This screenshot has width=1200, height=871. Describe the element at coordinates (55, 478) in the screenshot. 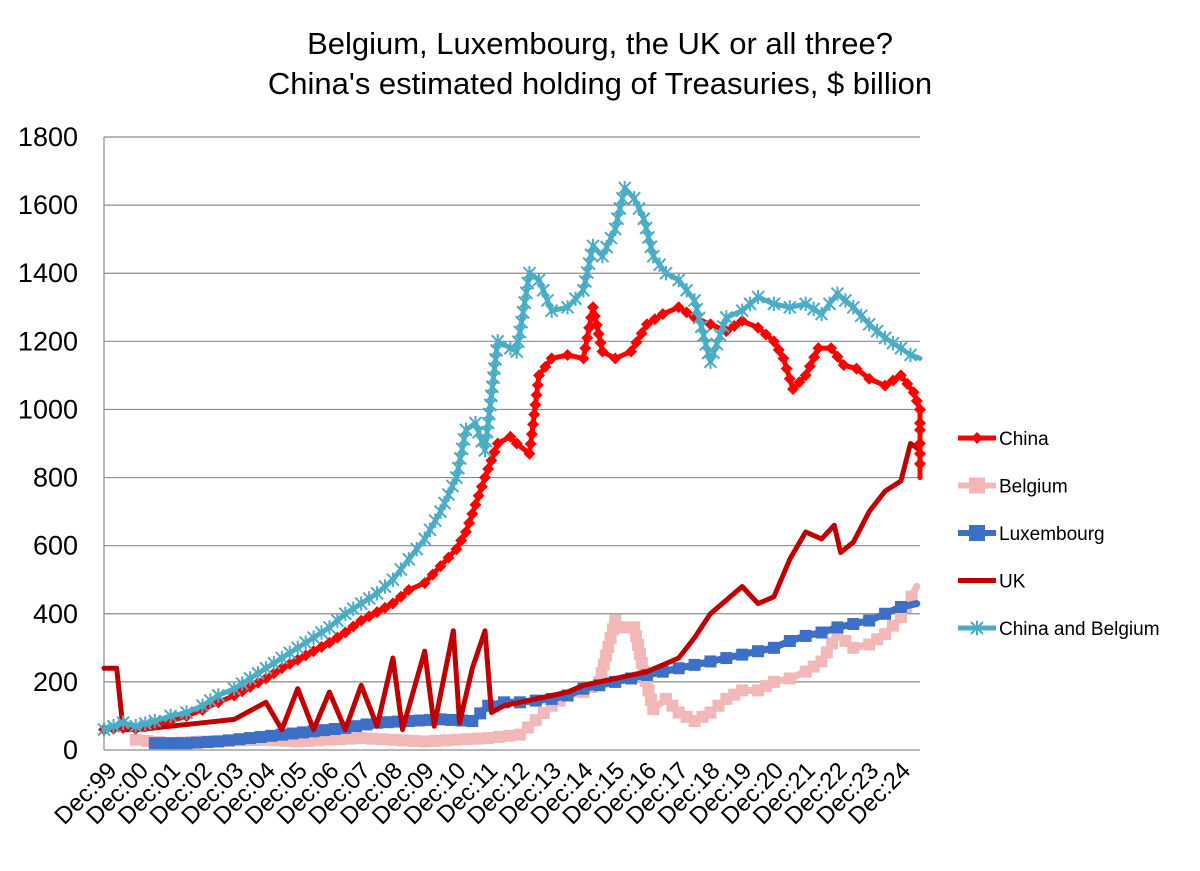

I see `y-tick-label: 800` at that location.